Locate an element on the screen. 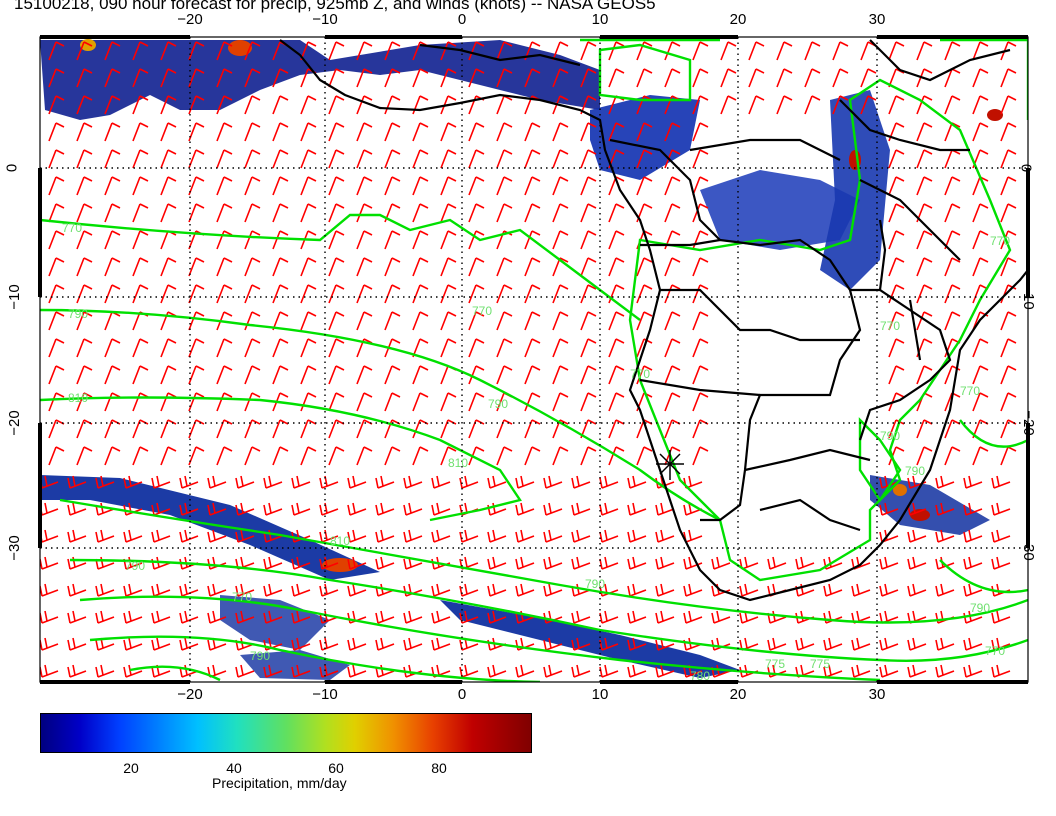 The image size is (1056, 816). precip-patch-west-africa is located at coordinates (645, 137).